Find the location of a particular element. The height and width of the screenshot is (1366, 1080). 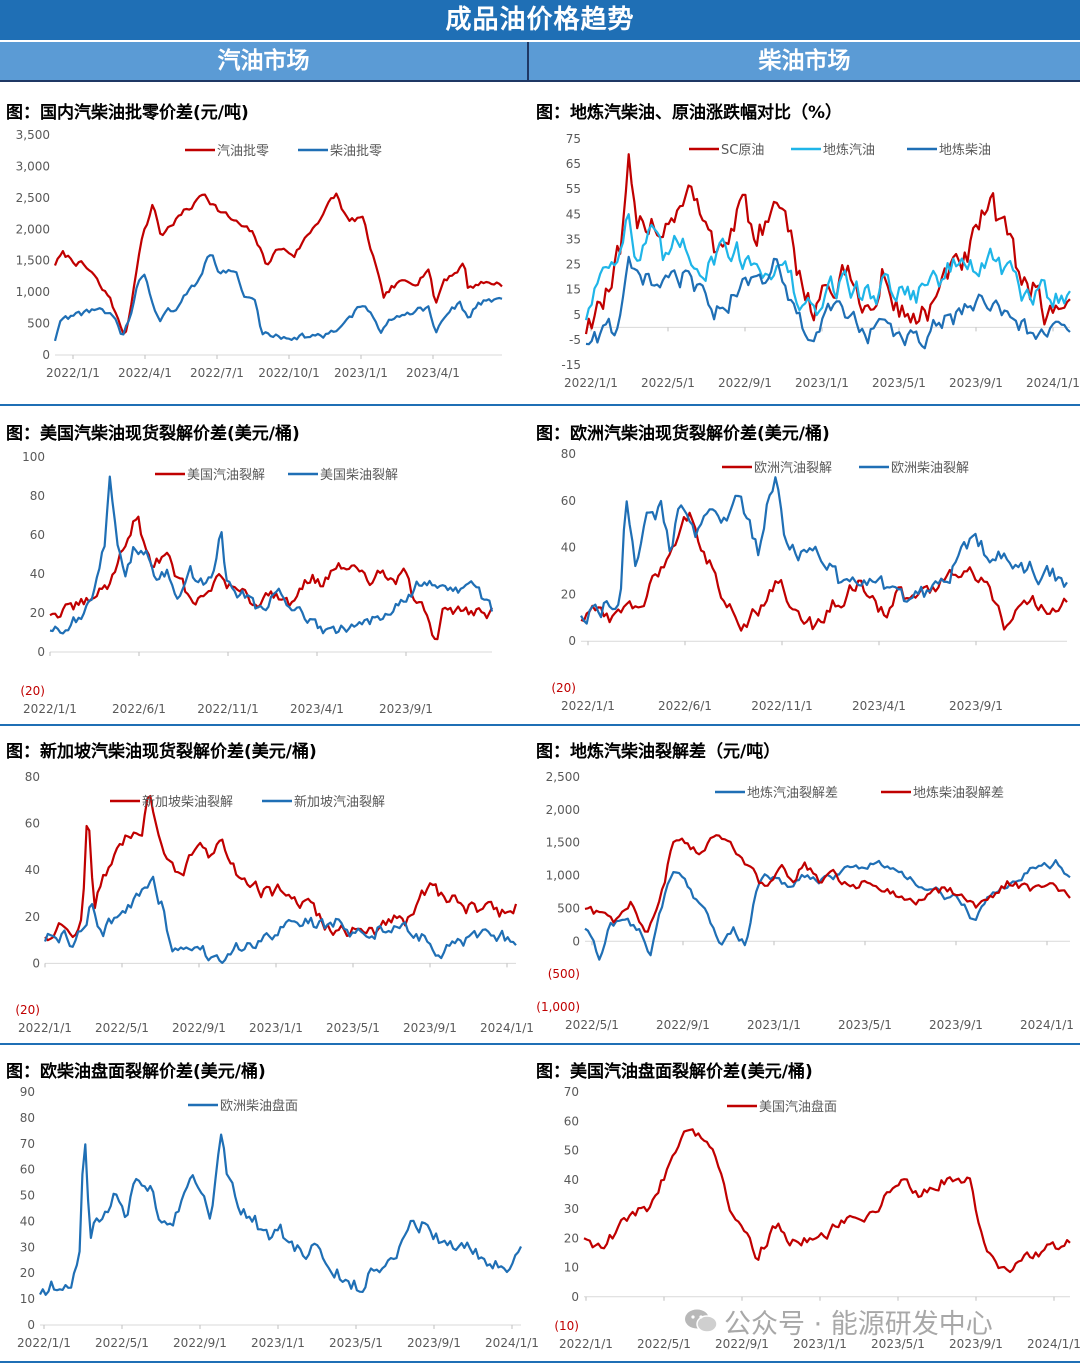

legend-label: 美国汽油盘面 is located at coordinates (798, 1107).